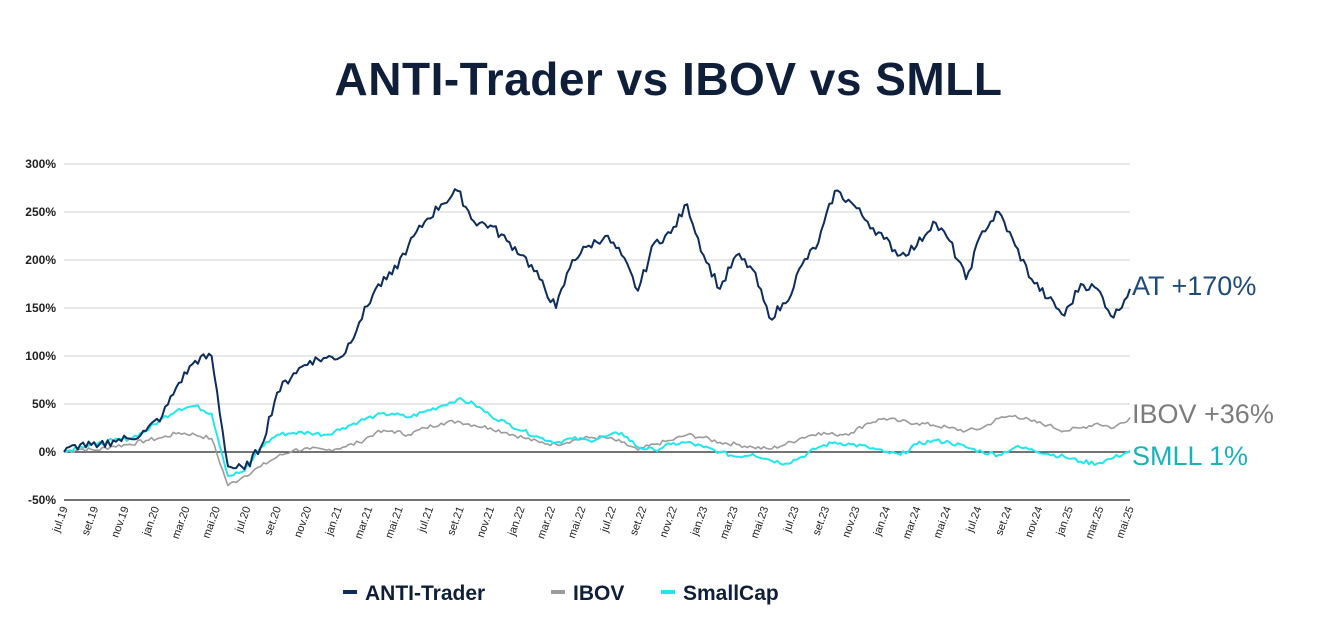 Image resolution: width=1337 pixels, height=621 pixels. What do you see at coordinates (791, 520) in the screenshot?
I see `x-tick-label: jul.23` at bounding box center [791, 520].